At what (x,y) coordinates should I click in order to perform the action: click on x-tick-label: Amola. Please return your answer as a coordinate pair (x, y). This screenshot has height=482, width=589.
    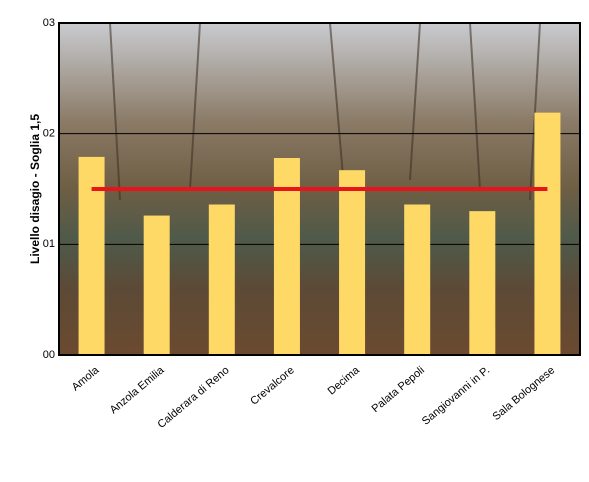
    Looking at the image, I should click on (86, 379).